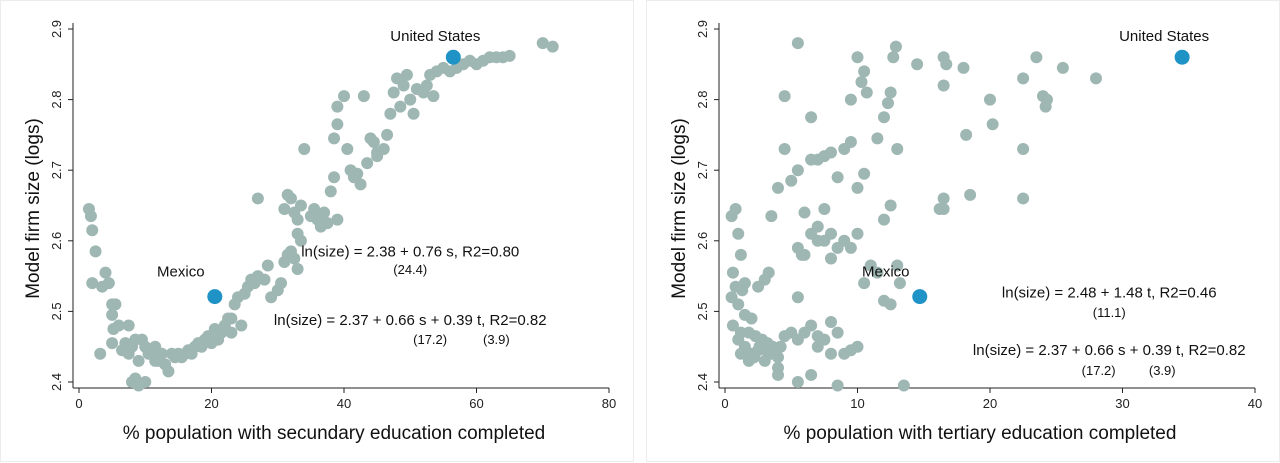 The image size is (1280, 463). I want to click on x-tick-label: 0, so click(724, 403).